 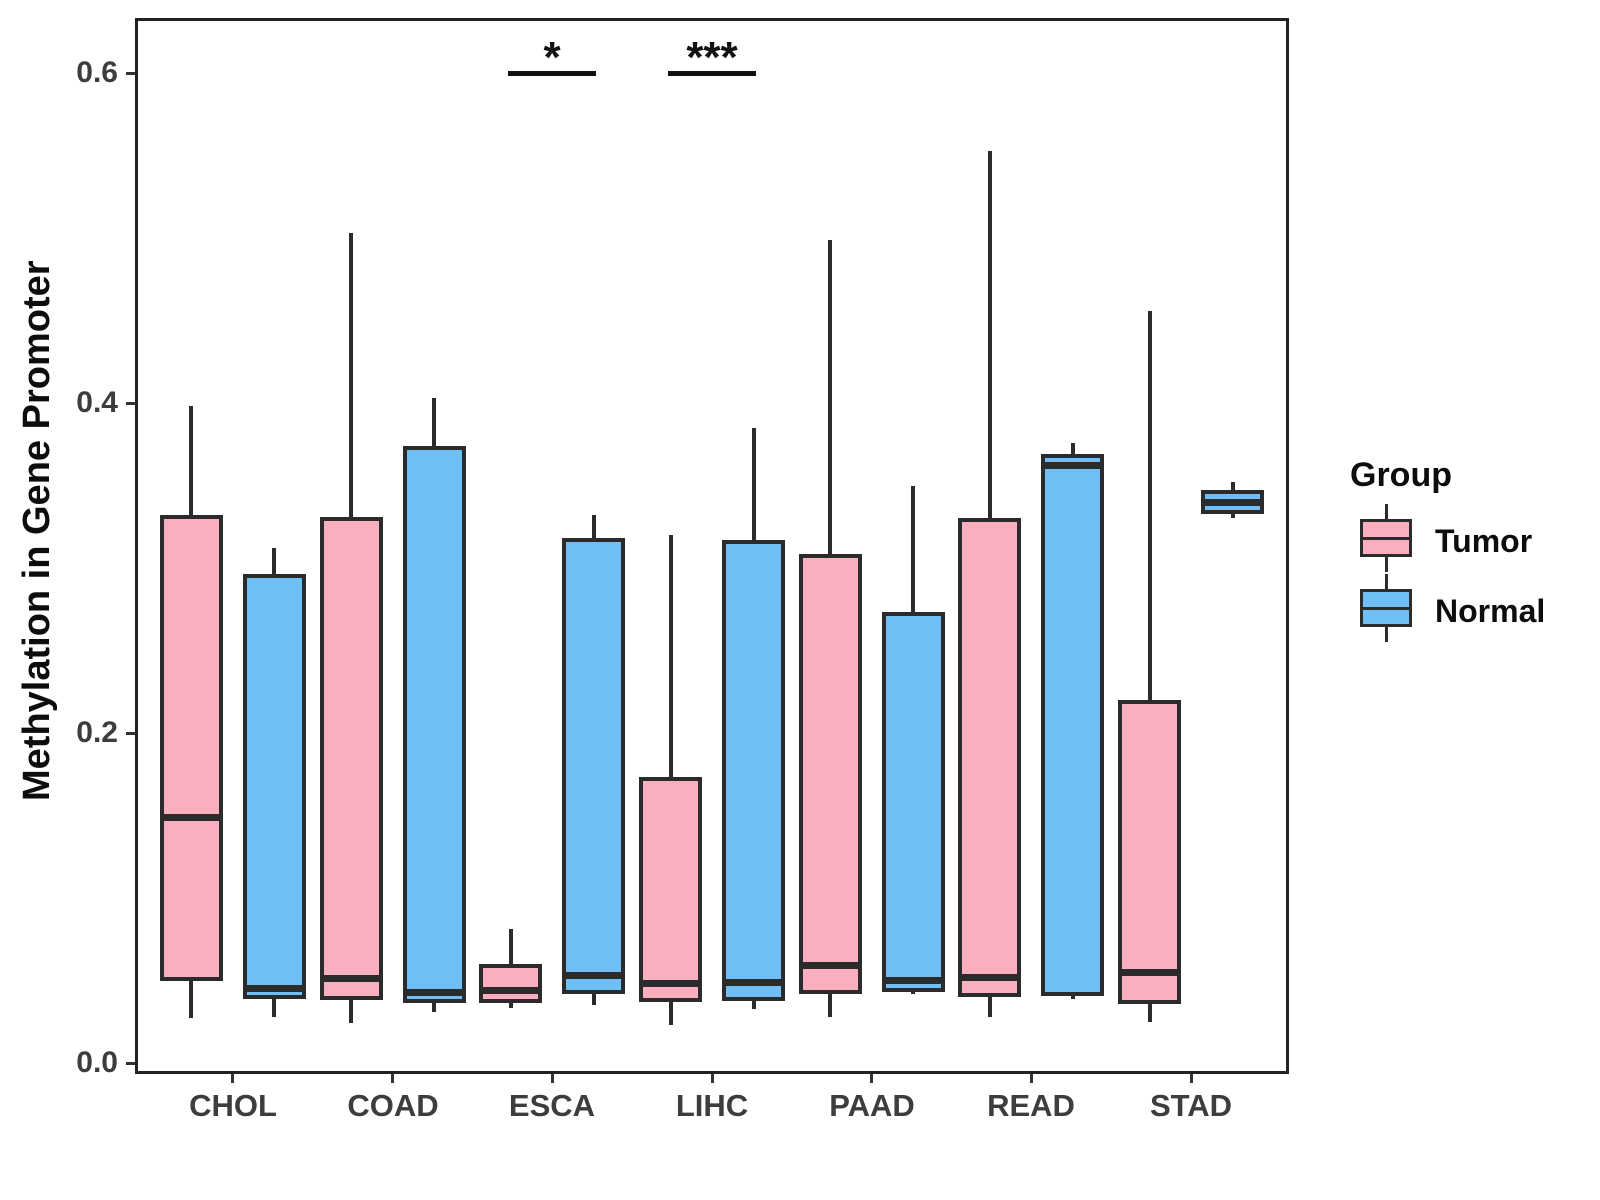 What do you see at coordinates (552, 57) in the screenshot?
I see `significance-stars-esca: *` at bounding box center [552, 57].